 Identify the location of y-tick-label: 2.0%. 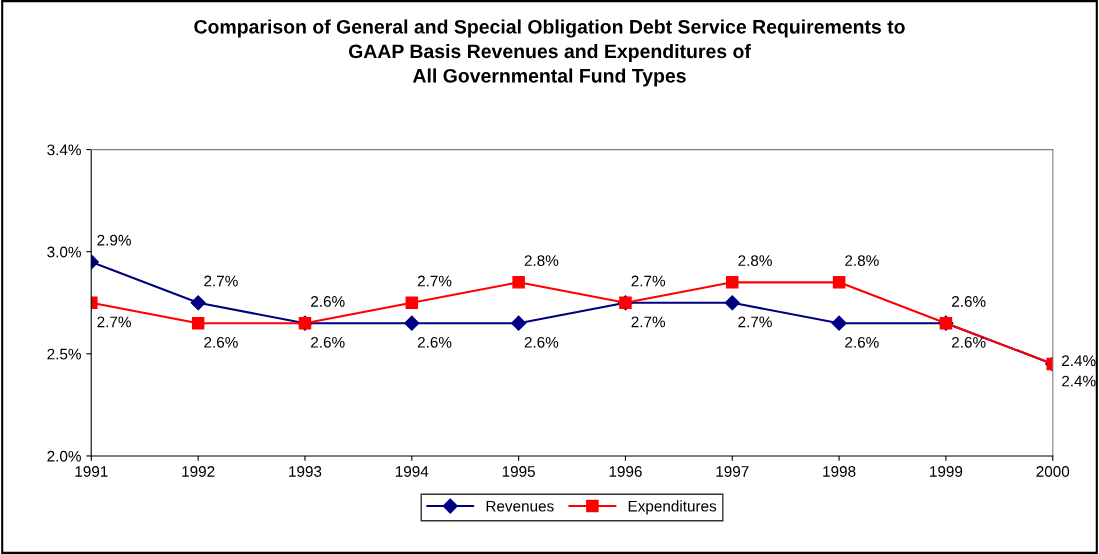
(64, 456).